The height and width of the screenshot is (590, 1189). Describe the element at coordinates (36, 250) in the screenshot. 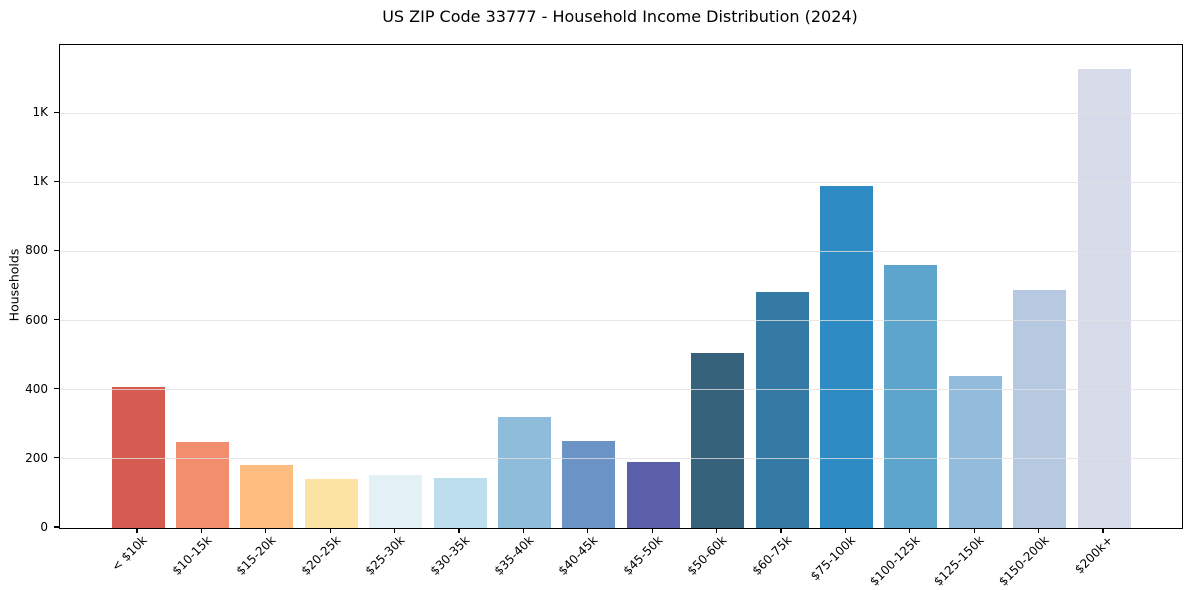

I see `y-tick-label: 800` at that location.